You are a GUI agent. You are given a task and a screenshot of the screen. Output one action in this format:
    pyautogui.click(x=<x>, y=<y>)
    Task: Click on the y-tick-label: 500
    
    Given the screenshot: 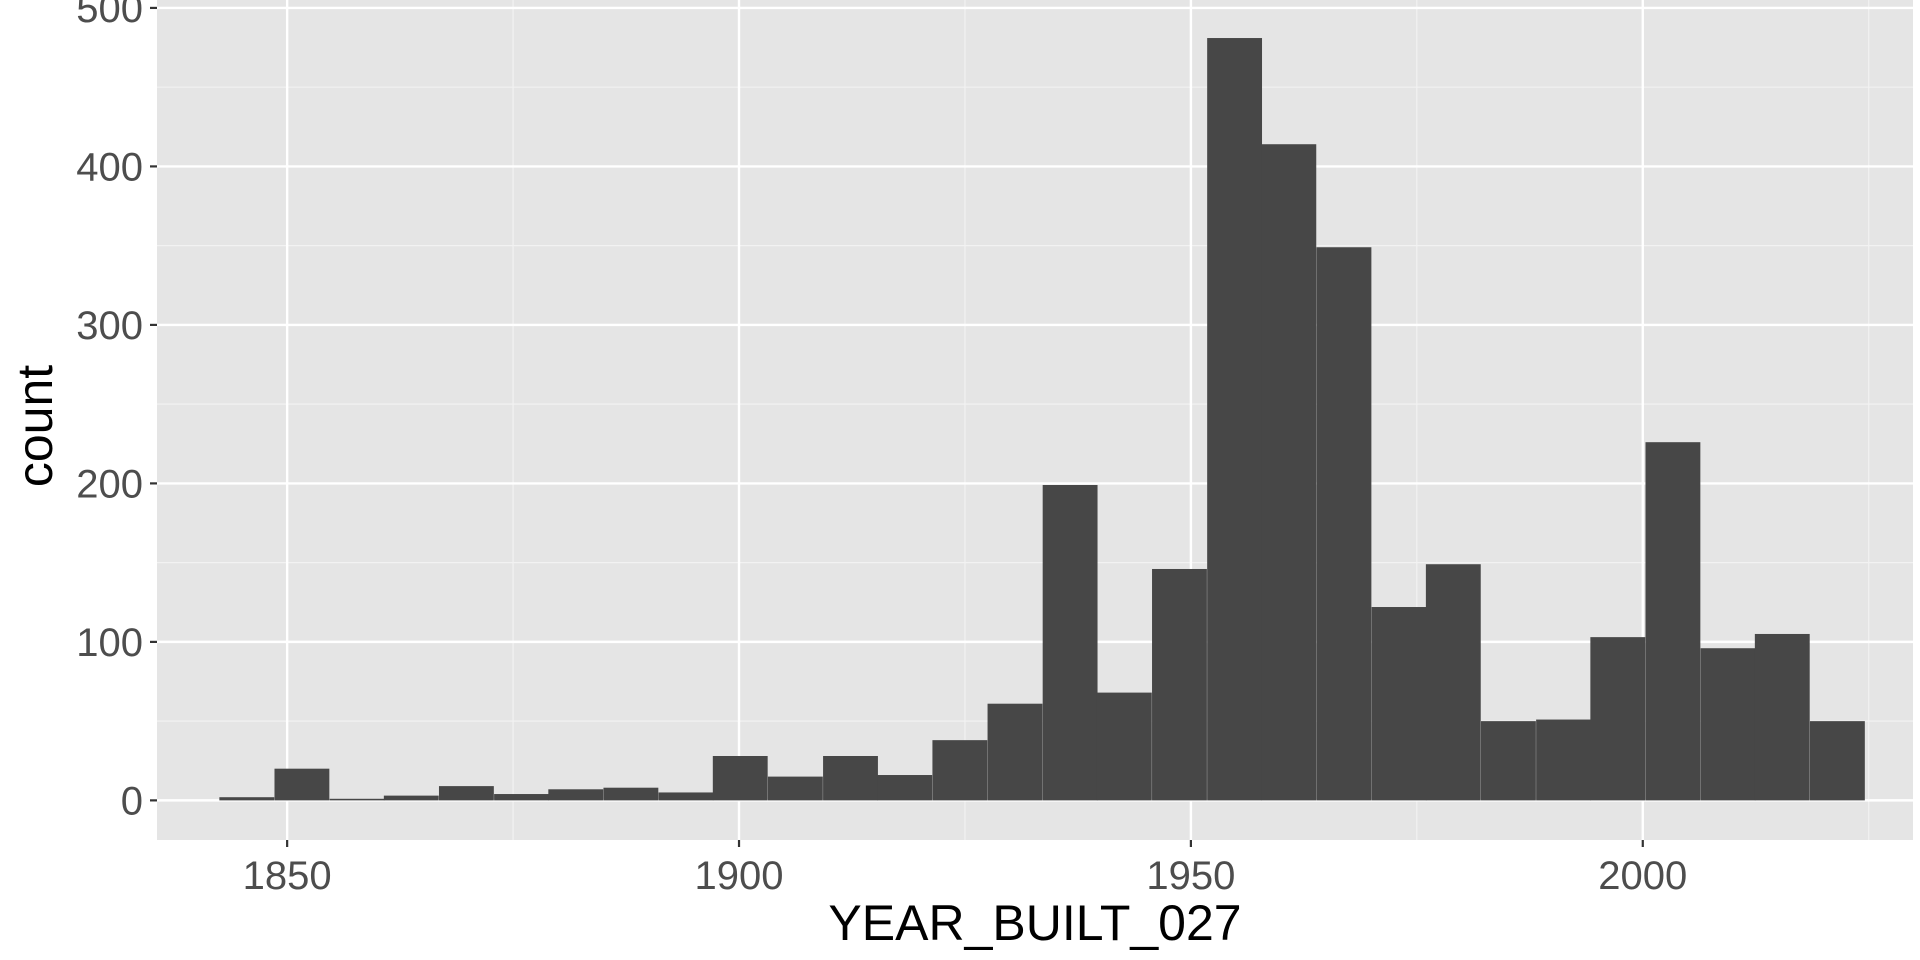 What is the action you would take?
    pyautogui.click(x=109, y=15)
    